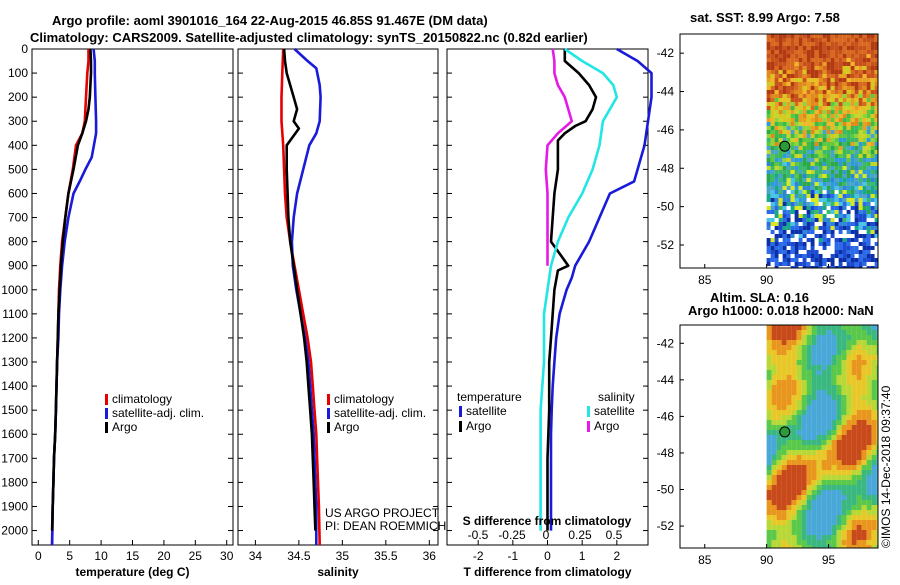  What do you see at coordinates (106, 413) in the screenshot?
I see `legend-satellite-adj-swatch` at bounding box center [106, 413].